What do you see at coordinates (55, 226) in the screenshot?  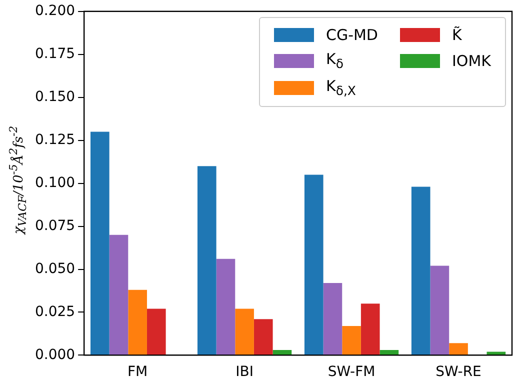 I see `y-tick-label: 0.075` at bounding box center [55, 226].